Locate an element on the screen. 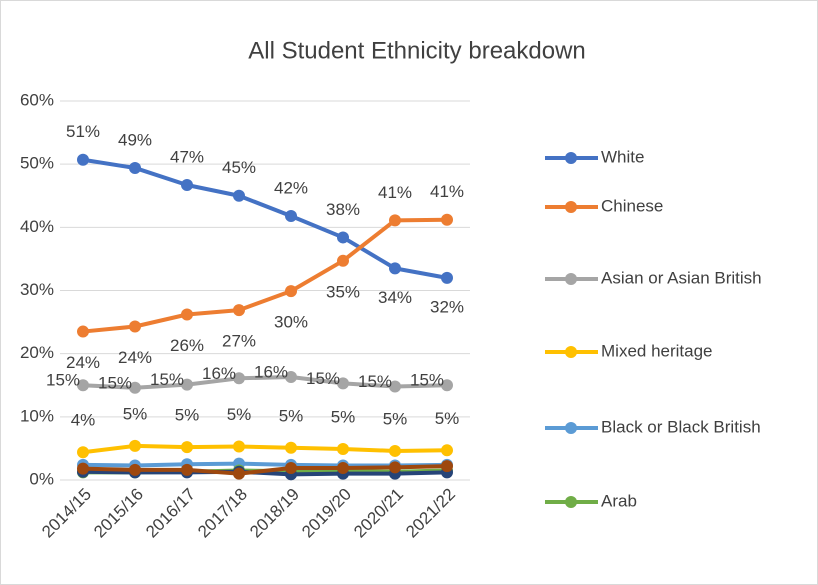 The height and width of the screenshot is (585, 818). legend-label: White is located at coordinates (622, 156).